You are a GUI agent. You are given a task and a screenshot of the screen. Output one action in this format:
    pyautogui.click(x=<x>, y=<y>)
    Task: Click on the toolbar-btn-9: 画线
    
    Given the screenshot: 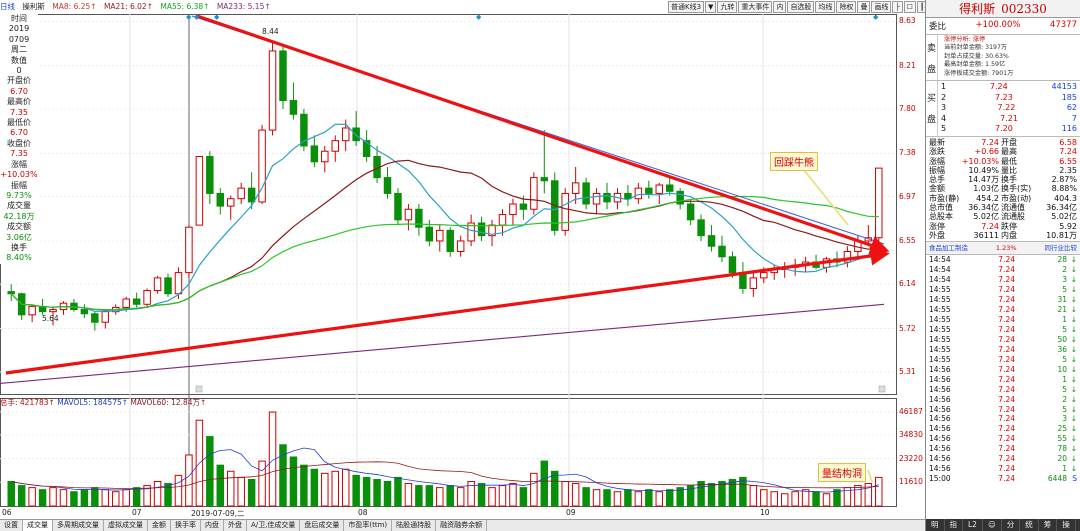 What is the action you would take?
    pyautogui.click(x=881, y=7)
    